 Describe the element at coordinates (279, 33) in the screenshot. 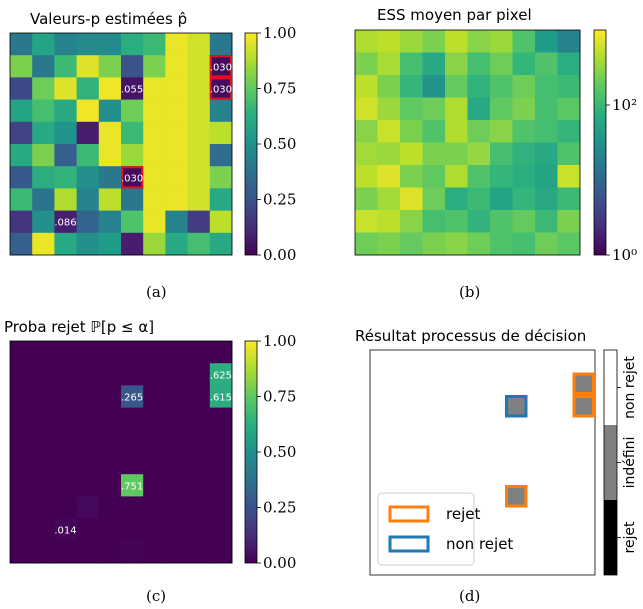

I see `pvalue-colorbar-label: 1.00` at that location.